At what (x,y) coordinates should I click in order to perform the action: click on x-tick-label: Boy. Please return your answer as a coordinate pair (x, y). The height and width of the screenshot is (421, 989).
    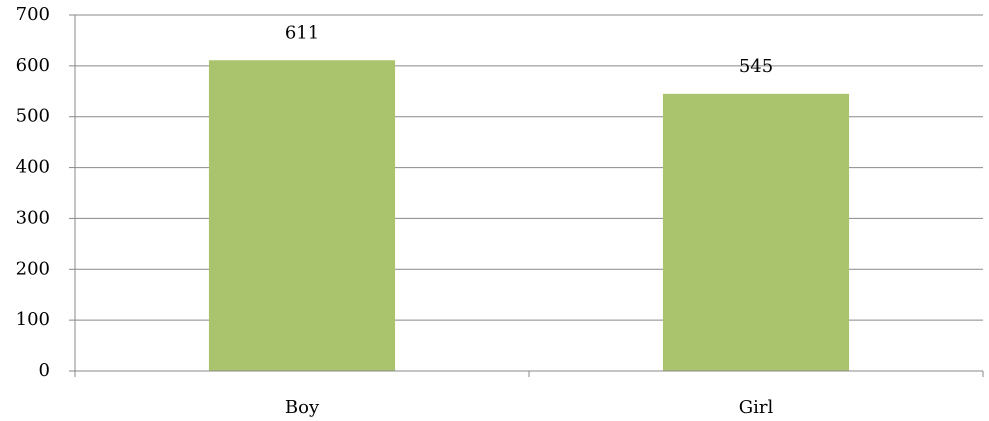
    Looking at the image, I should click on (302, 407).